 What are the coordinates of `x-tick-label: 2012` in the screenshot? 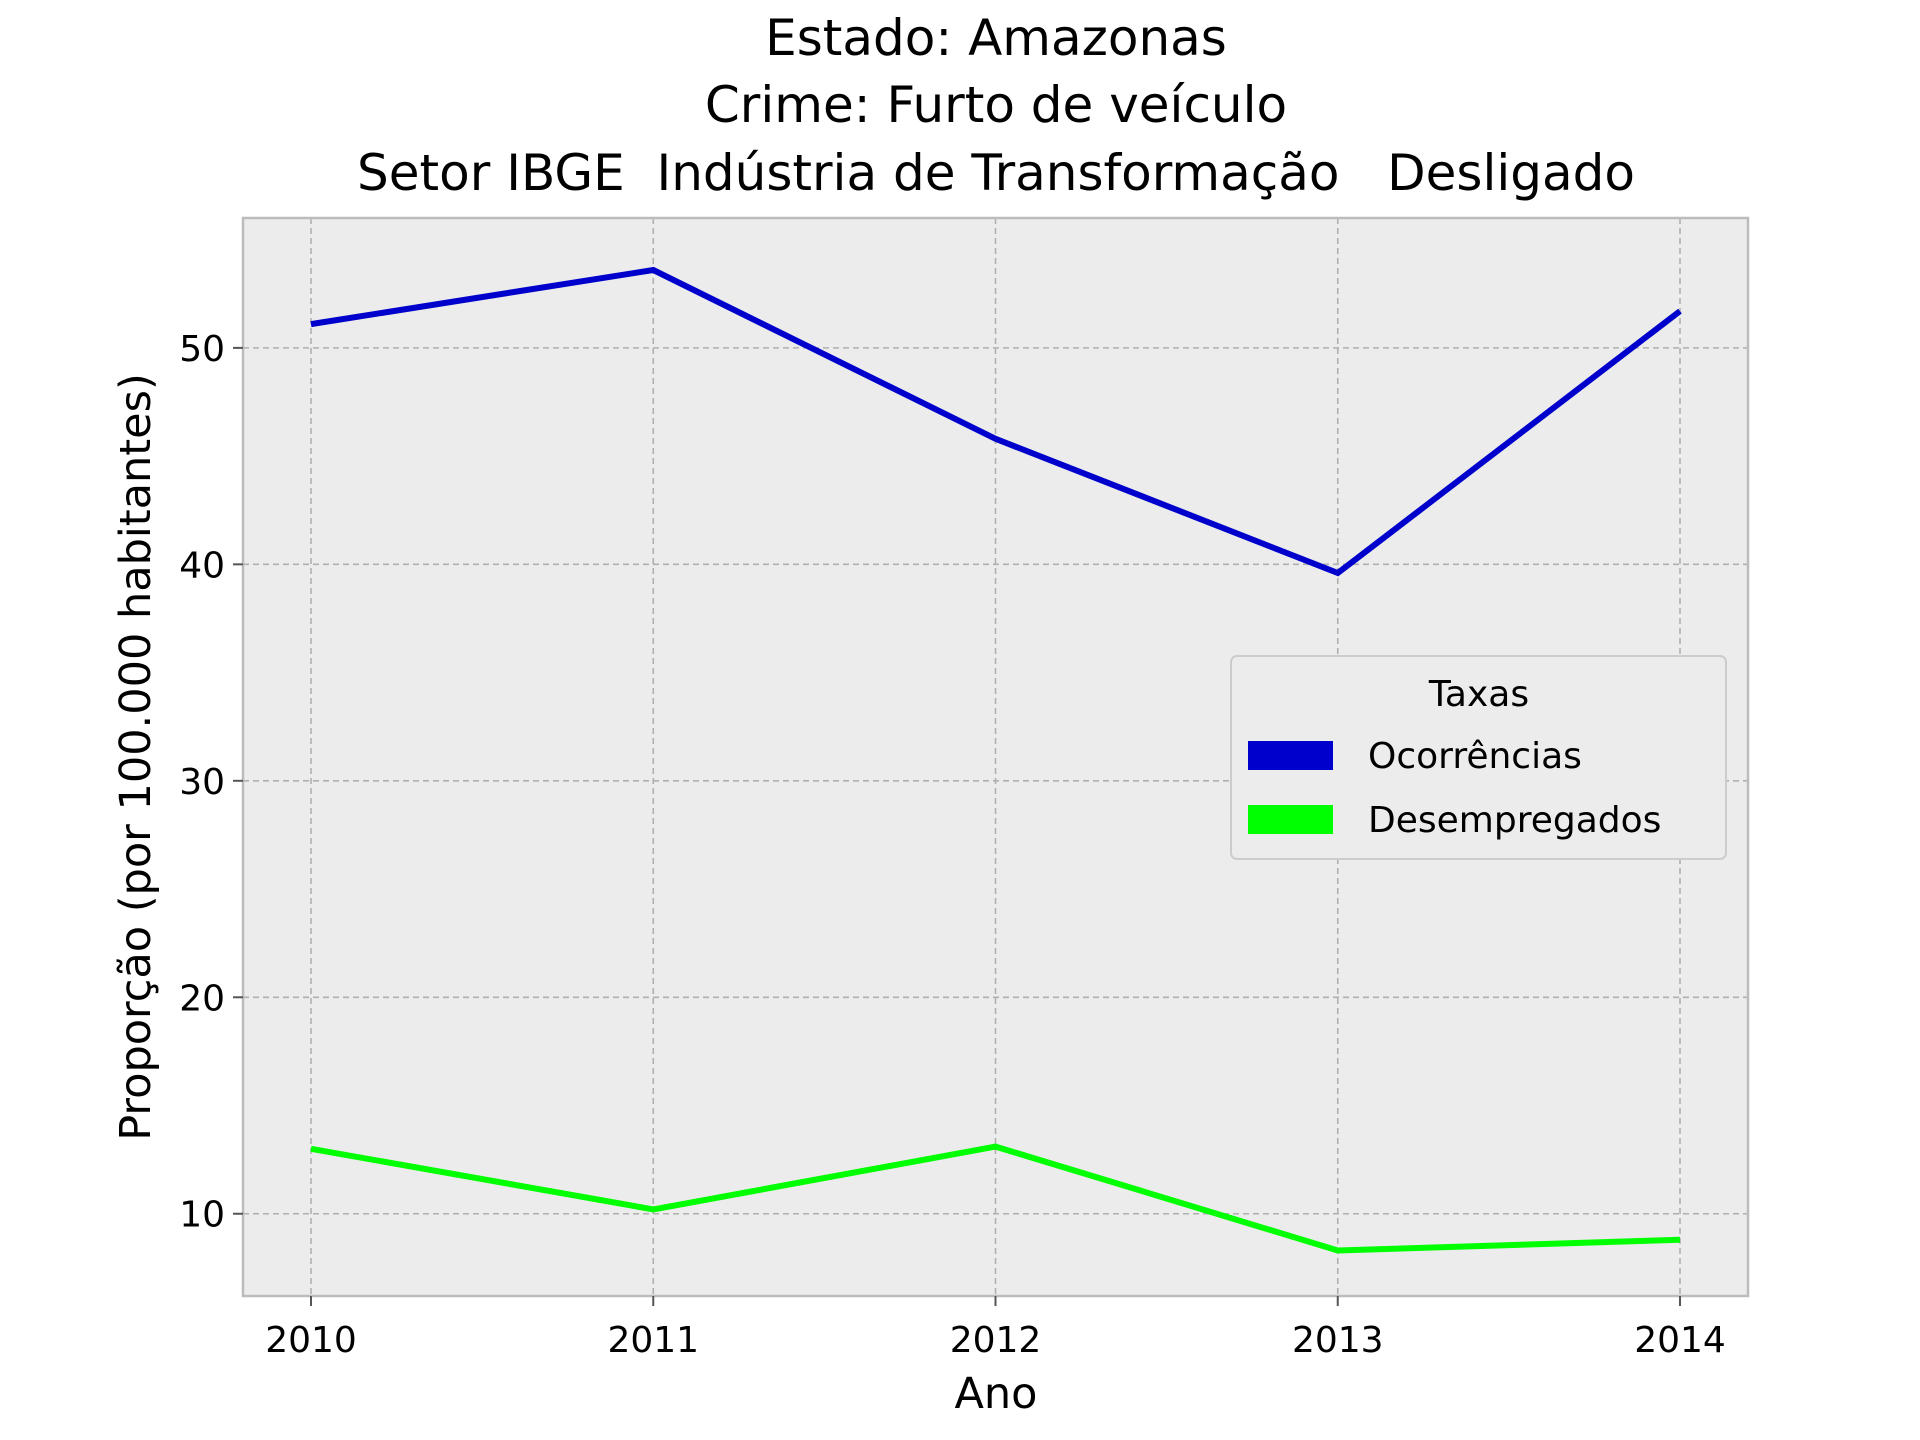 It's located at (996, 1340).